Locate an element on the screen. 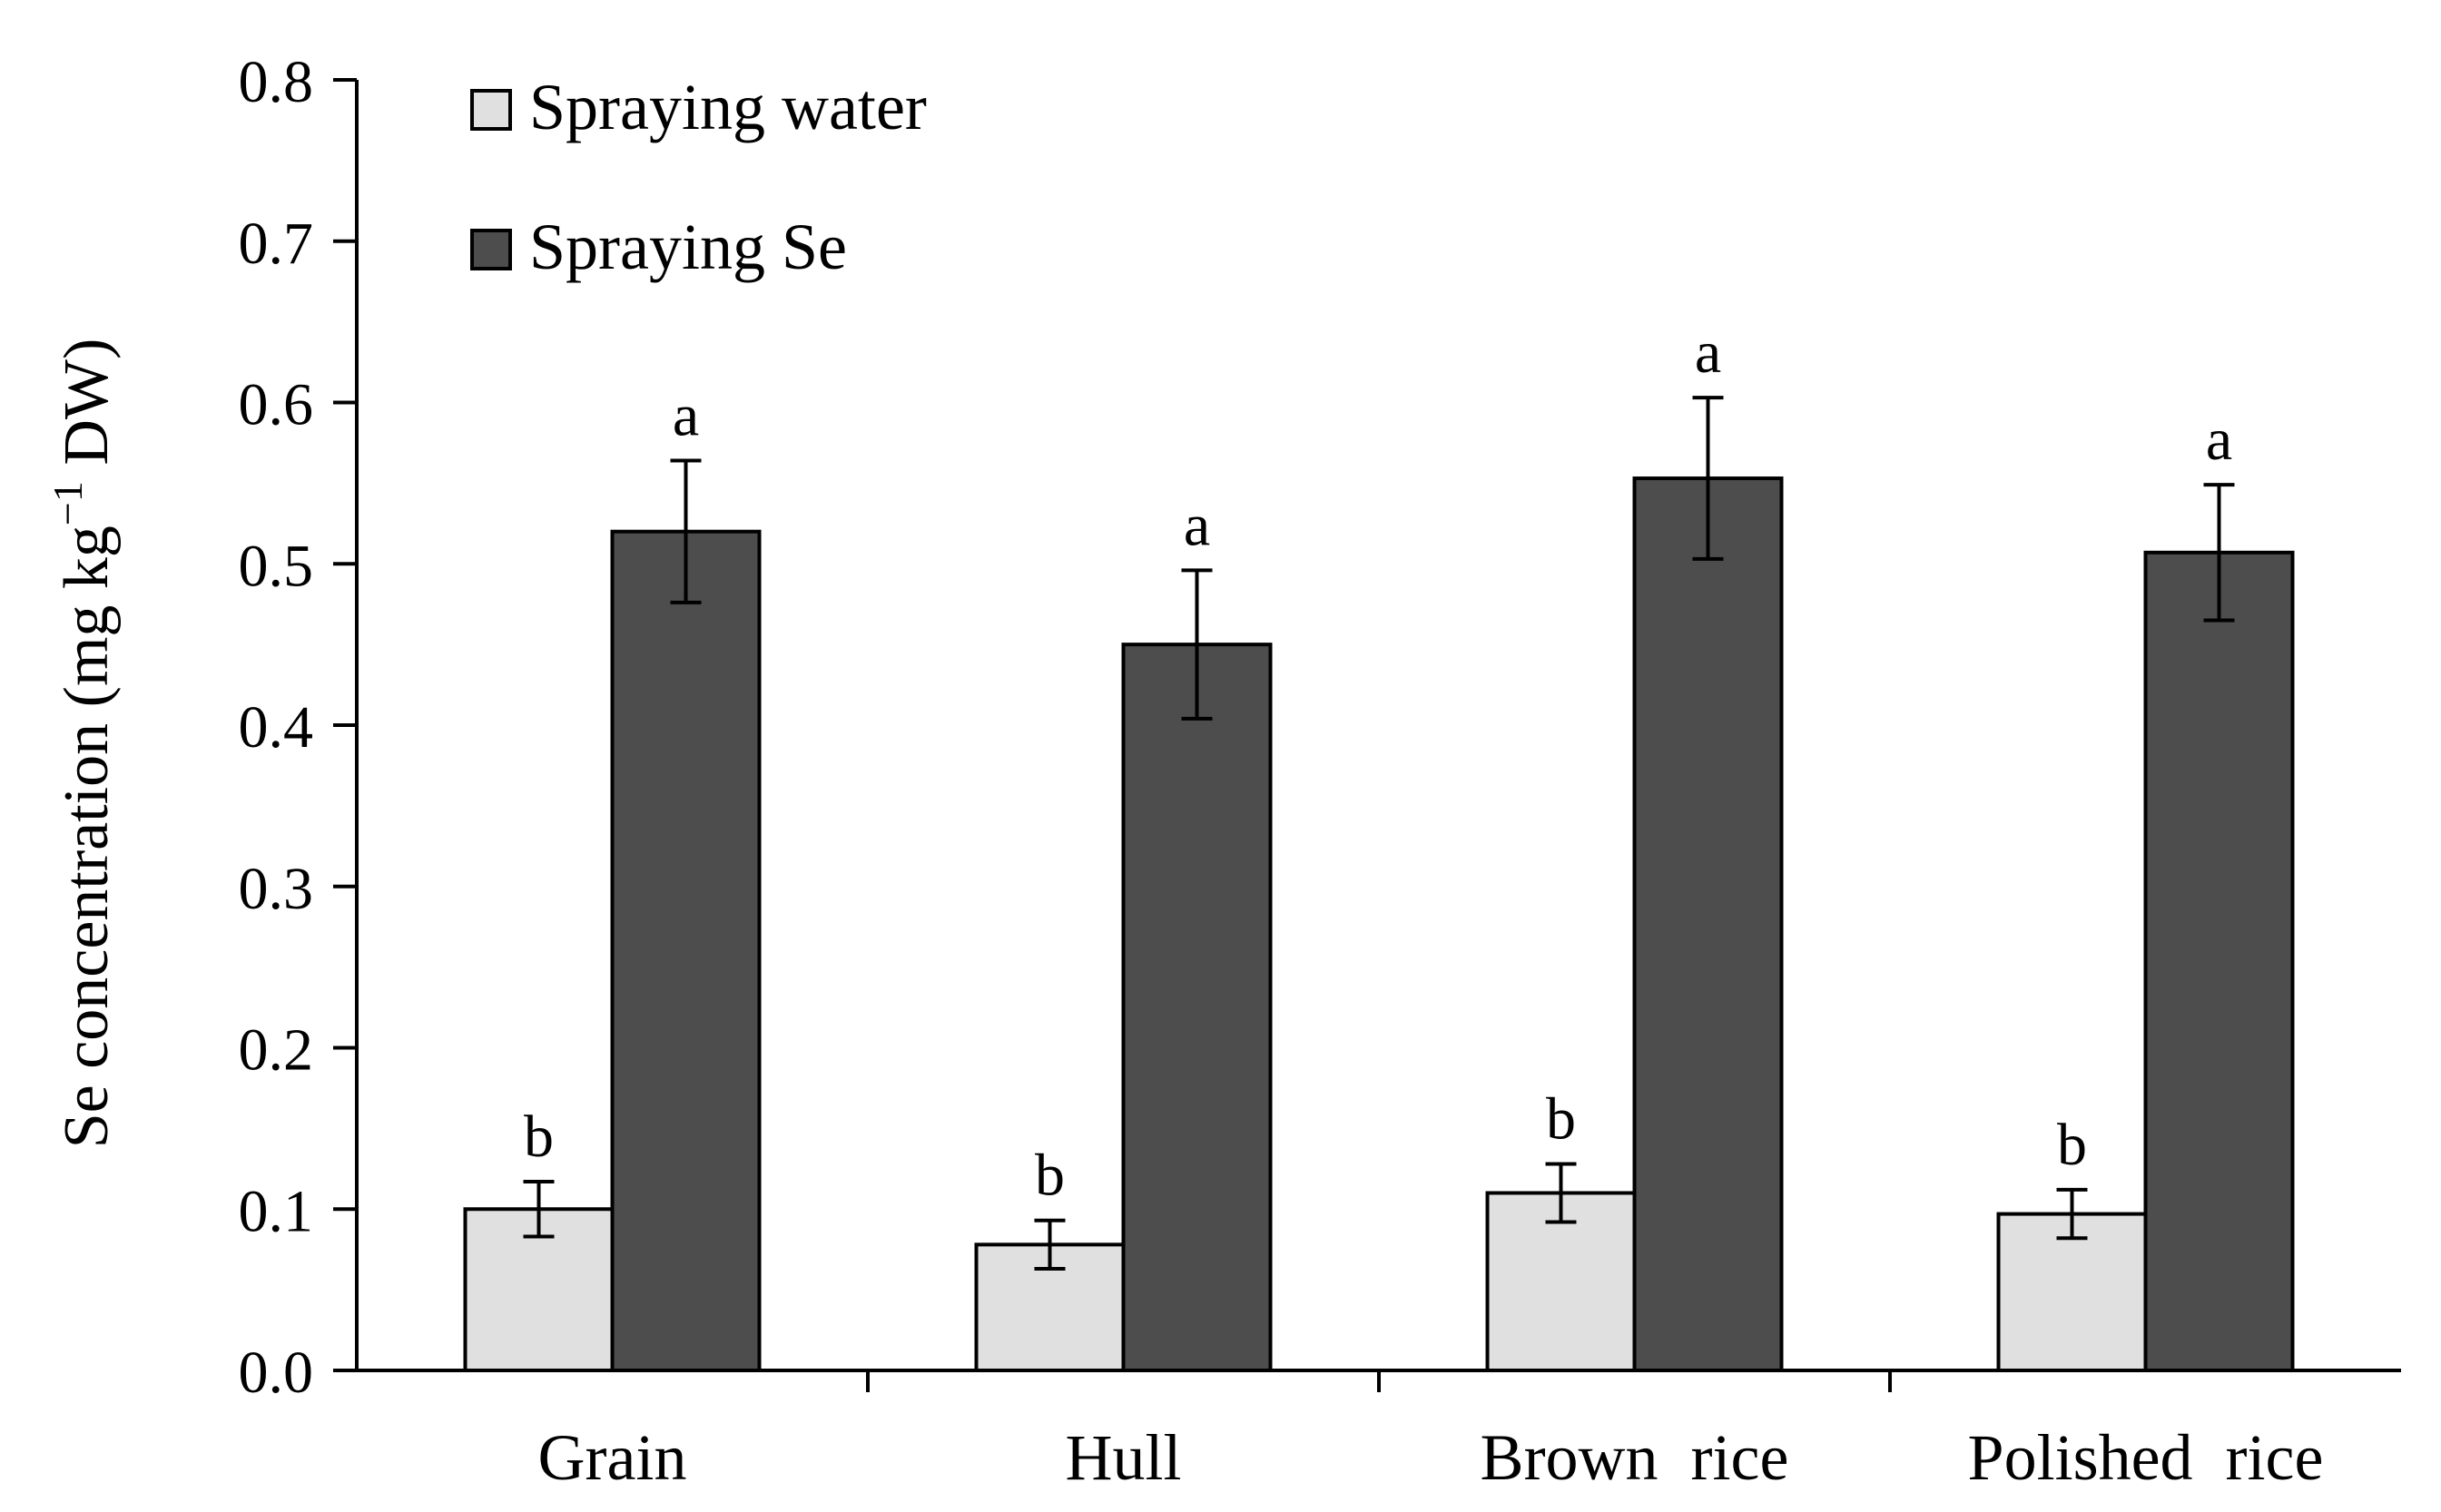  x-category-label-3: Polished rice is located at coordinates (2146, 1457).